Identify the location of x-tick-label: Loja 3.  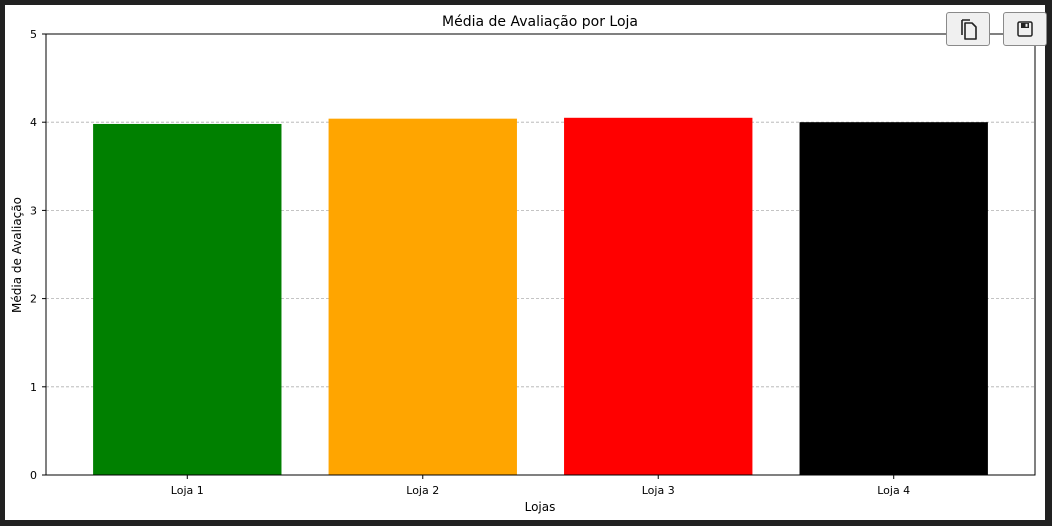
(658, 490).